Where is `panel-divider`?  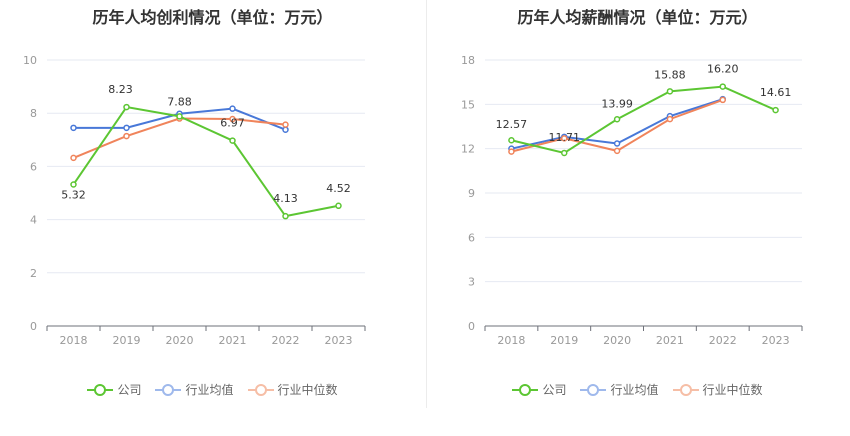 panel-divider is located at coordinates (426, 204).